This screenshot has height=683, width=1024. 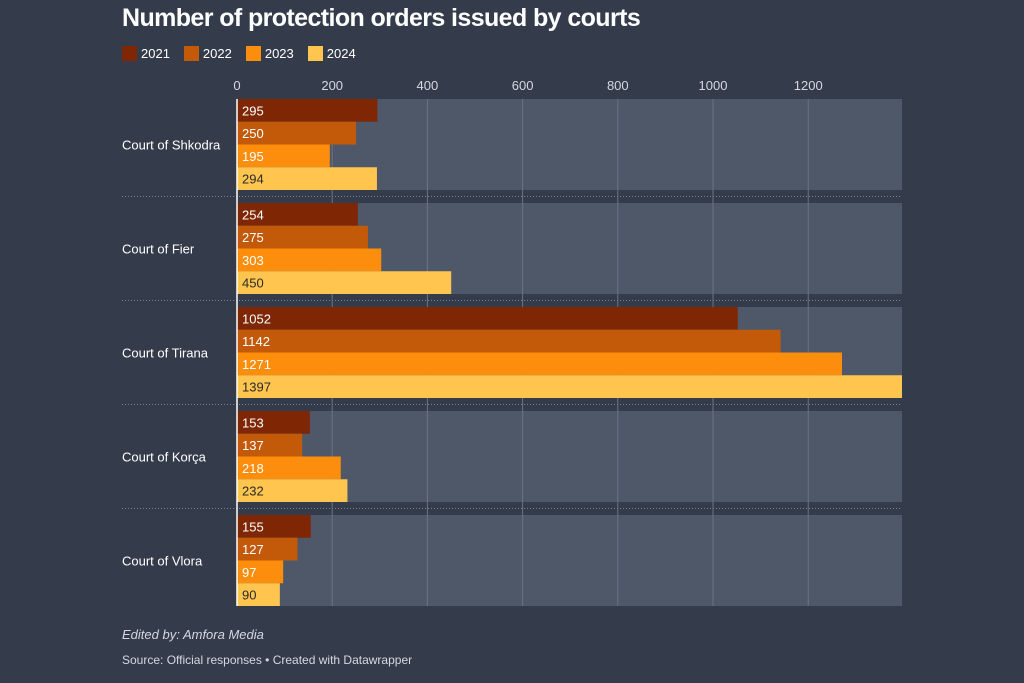 I want to click on x-tick-label: 1000, so click(x=713, y=85).